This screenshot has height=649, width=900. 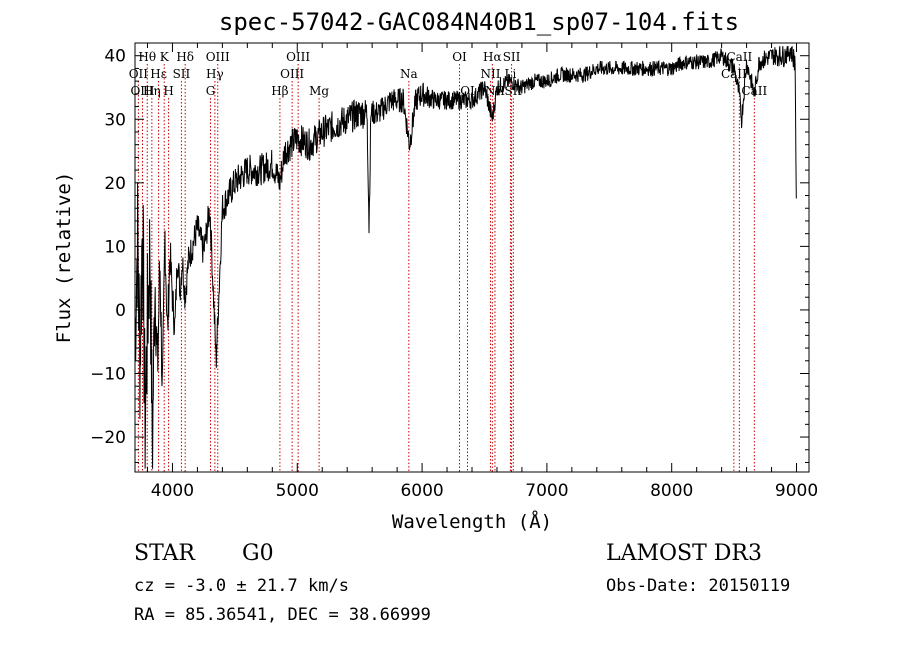 What do you see at coordinates (139, 74) in the screenshot?
I see `line-label: OII` at bounding box center [139, 74].